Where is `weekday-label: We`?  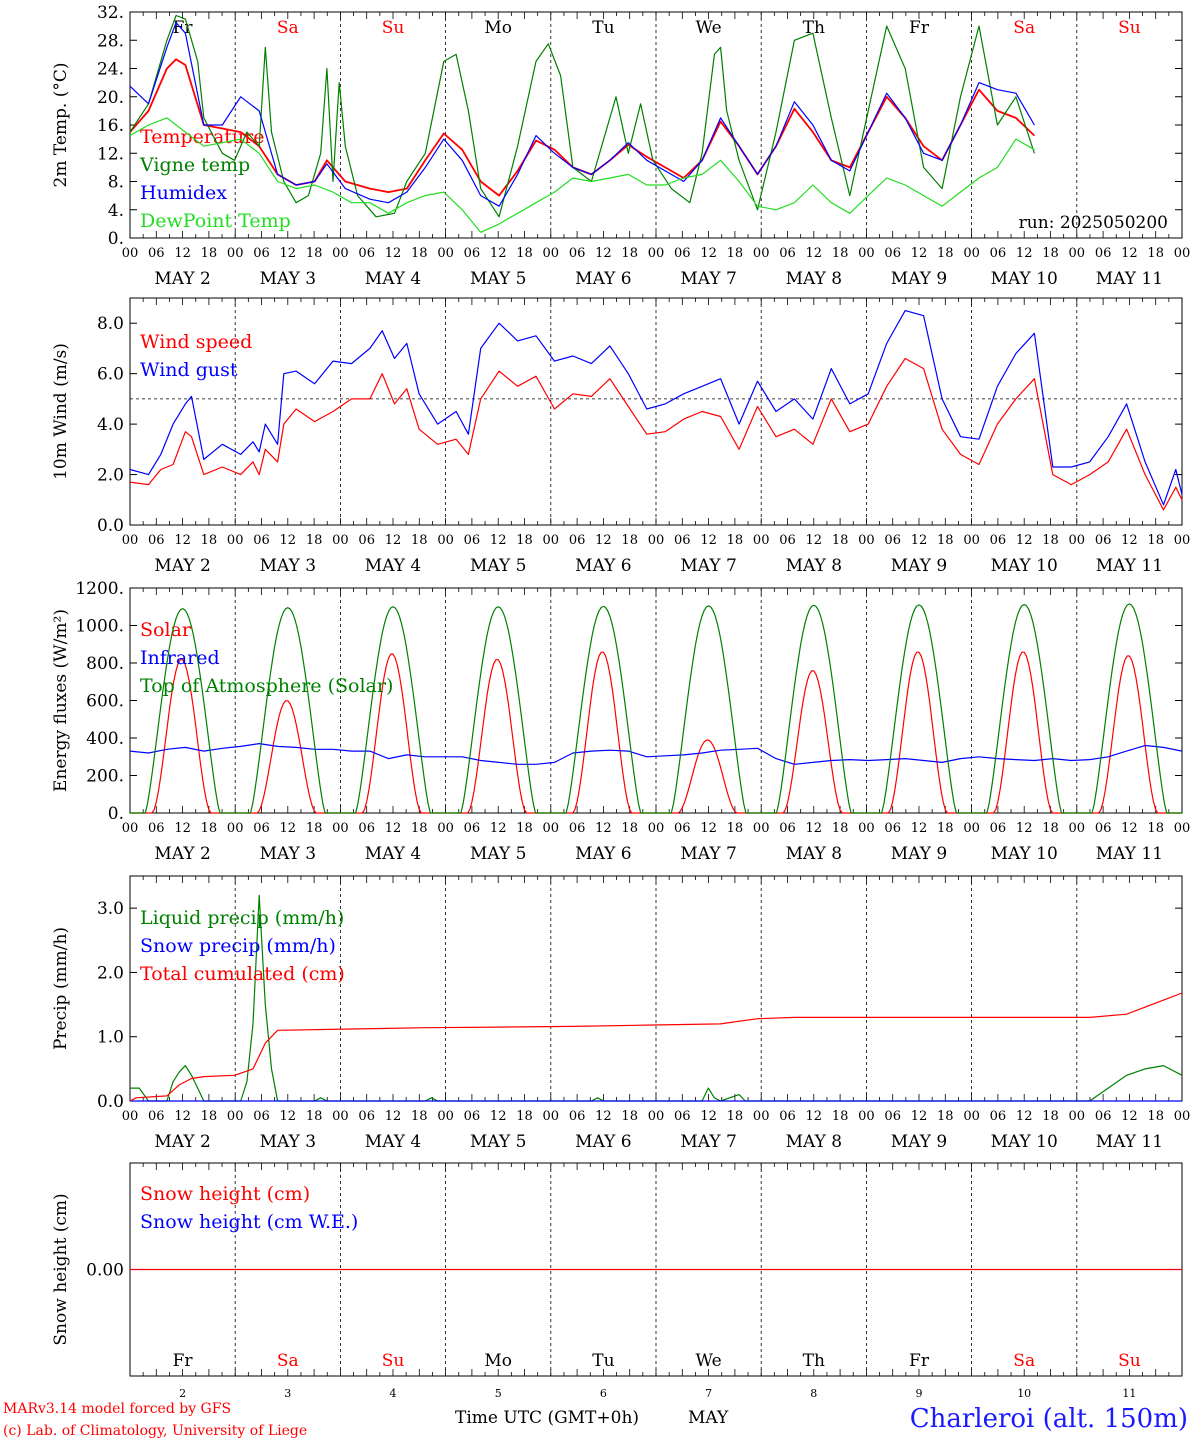
weekday-label: We is located at coordinates (709, 28).